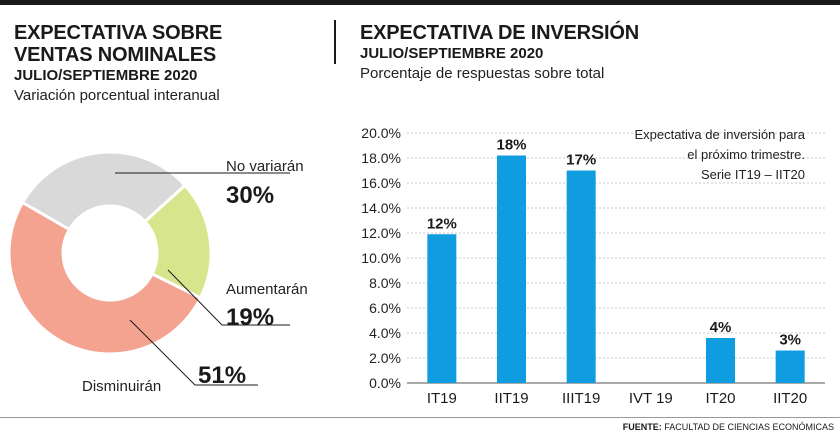 The height and width of the screenshot is (437, 840). What do you see at coordinates (385, 358) in the screenshot?
I see `y-tick-label: 2.0%` at bounding box center [385, 358].